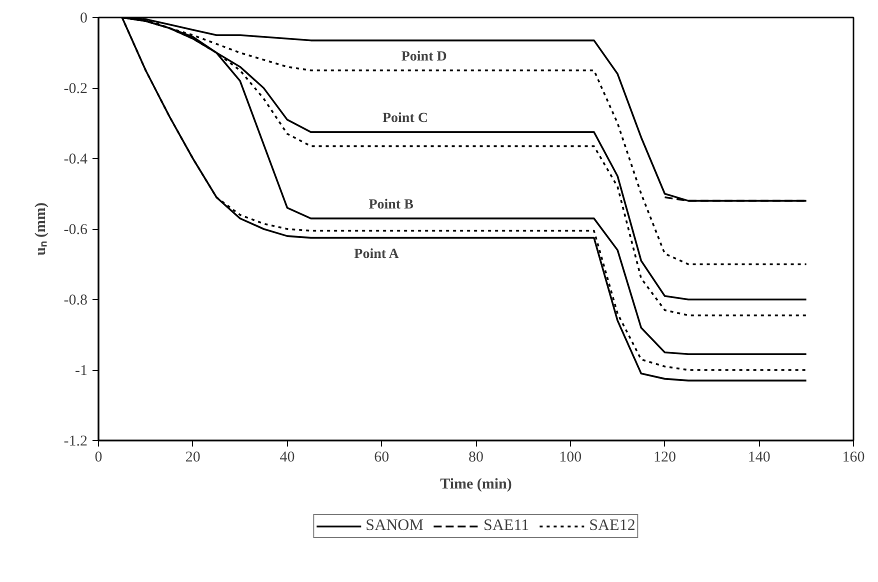  I want to click on x-tick-label: 160, so click(853, 458).